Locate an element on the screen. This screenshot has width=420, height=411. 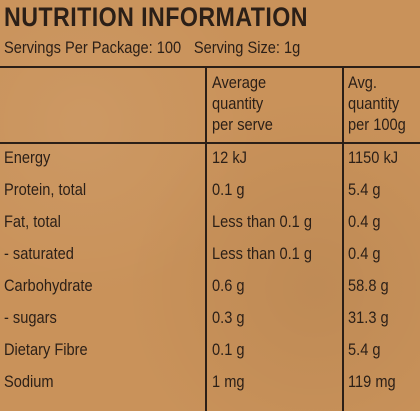
header-line: per serve is located at coordinates (242, 124).